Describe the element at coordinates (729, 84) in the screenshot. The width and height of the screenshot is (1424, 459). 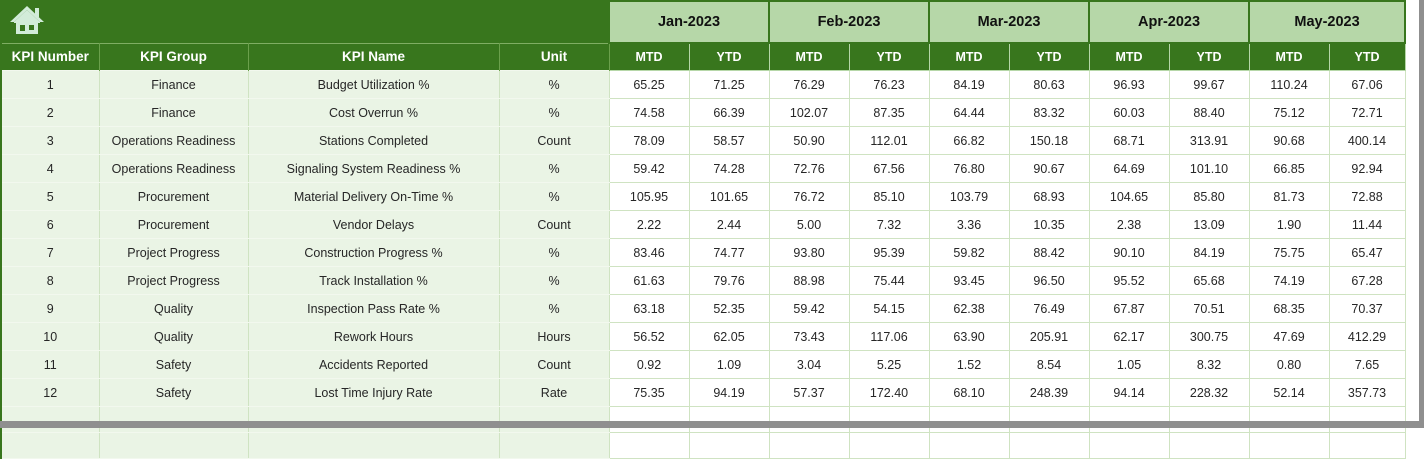
I see `cell-value: 71.25` at that location.